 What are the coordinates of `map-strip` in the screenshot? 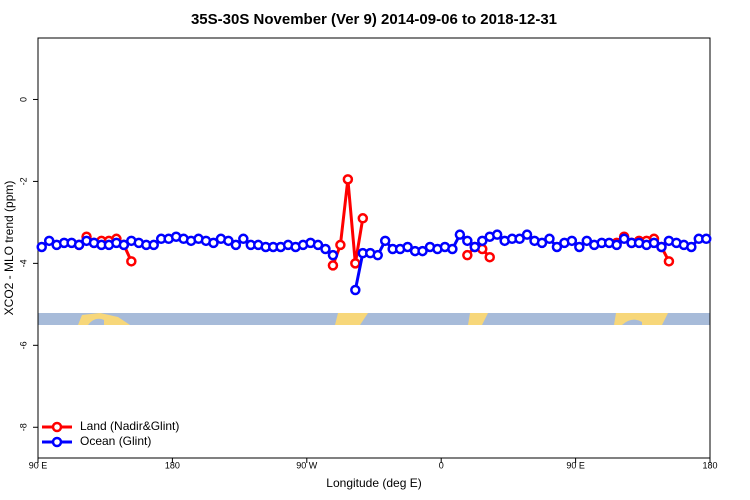 It's located at (374, 319).